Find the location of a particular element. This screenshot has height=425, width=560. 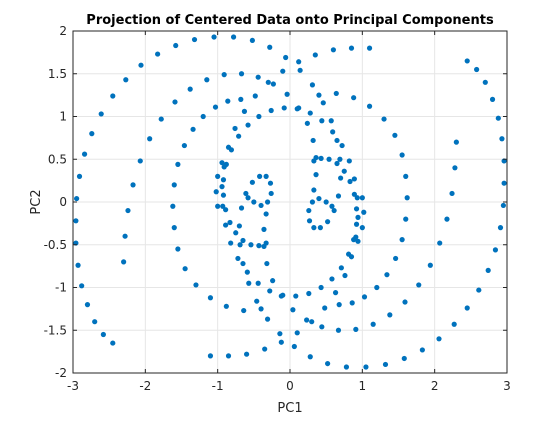

x-tick-label: -1 is located at coordinates (218, 386).